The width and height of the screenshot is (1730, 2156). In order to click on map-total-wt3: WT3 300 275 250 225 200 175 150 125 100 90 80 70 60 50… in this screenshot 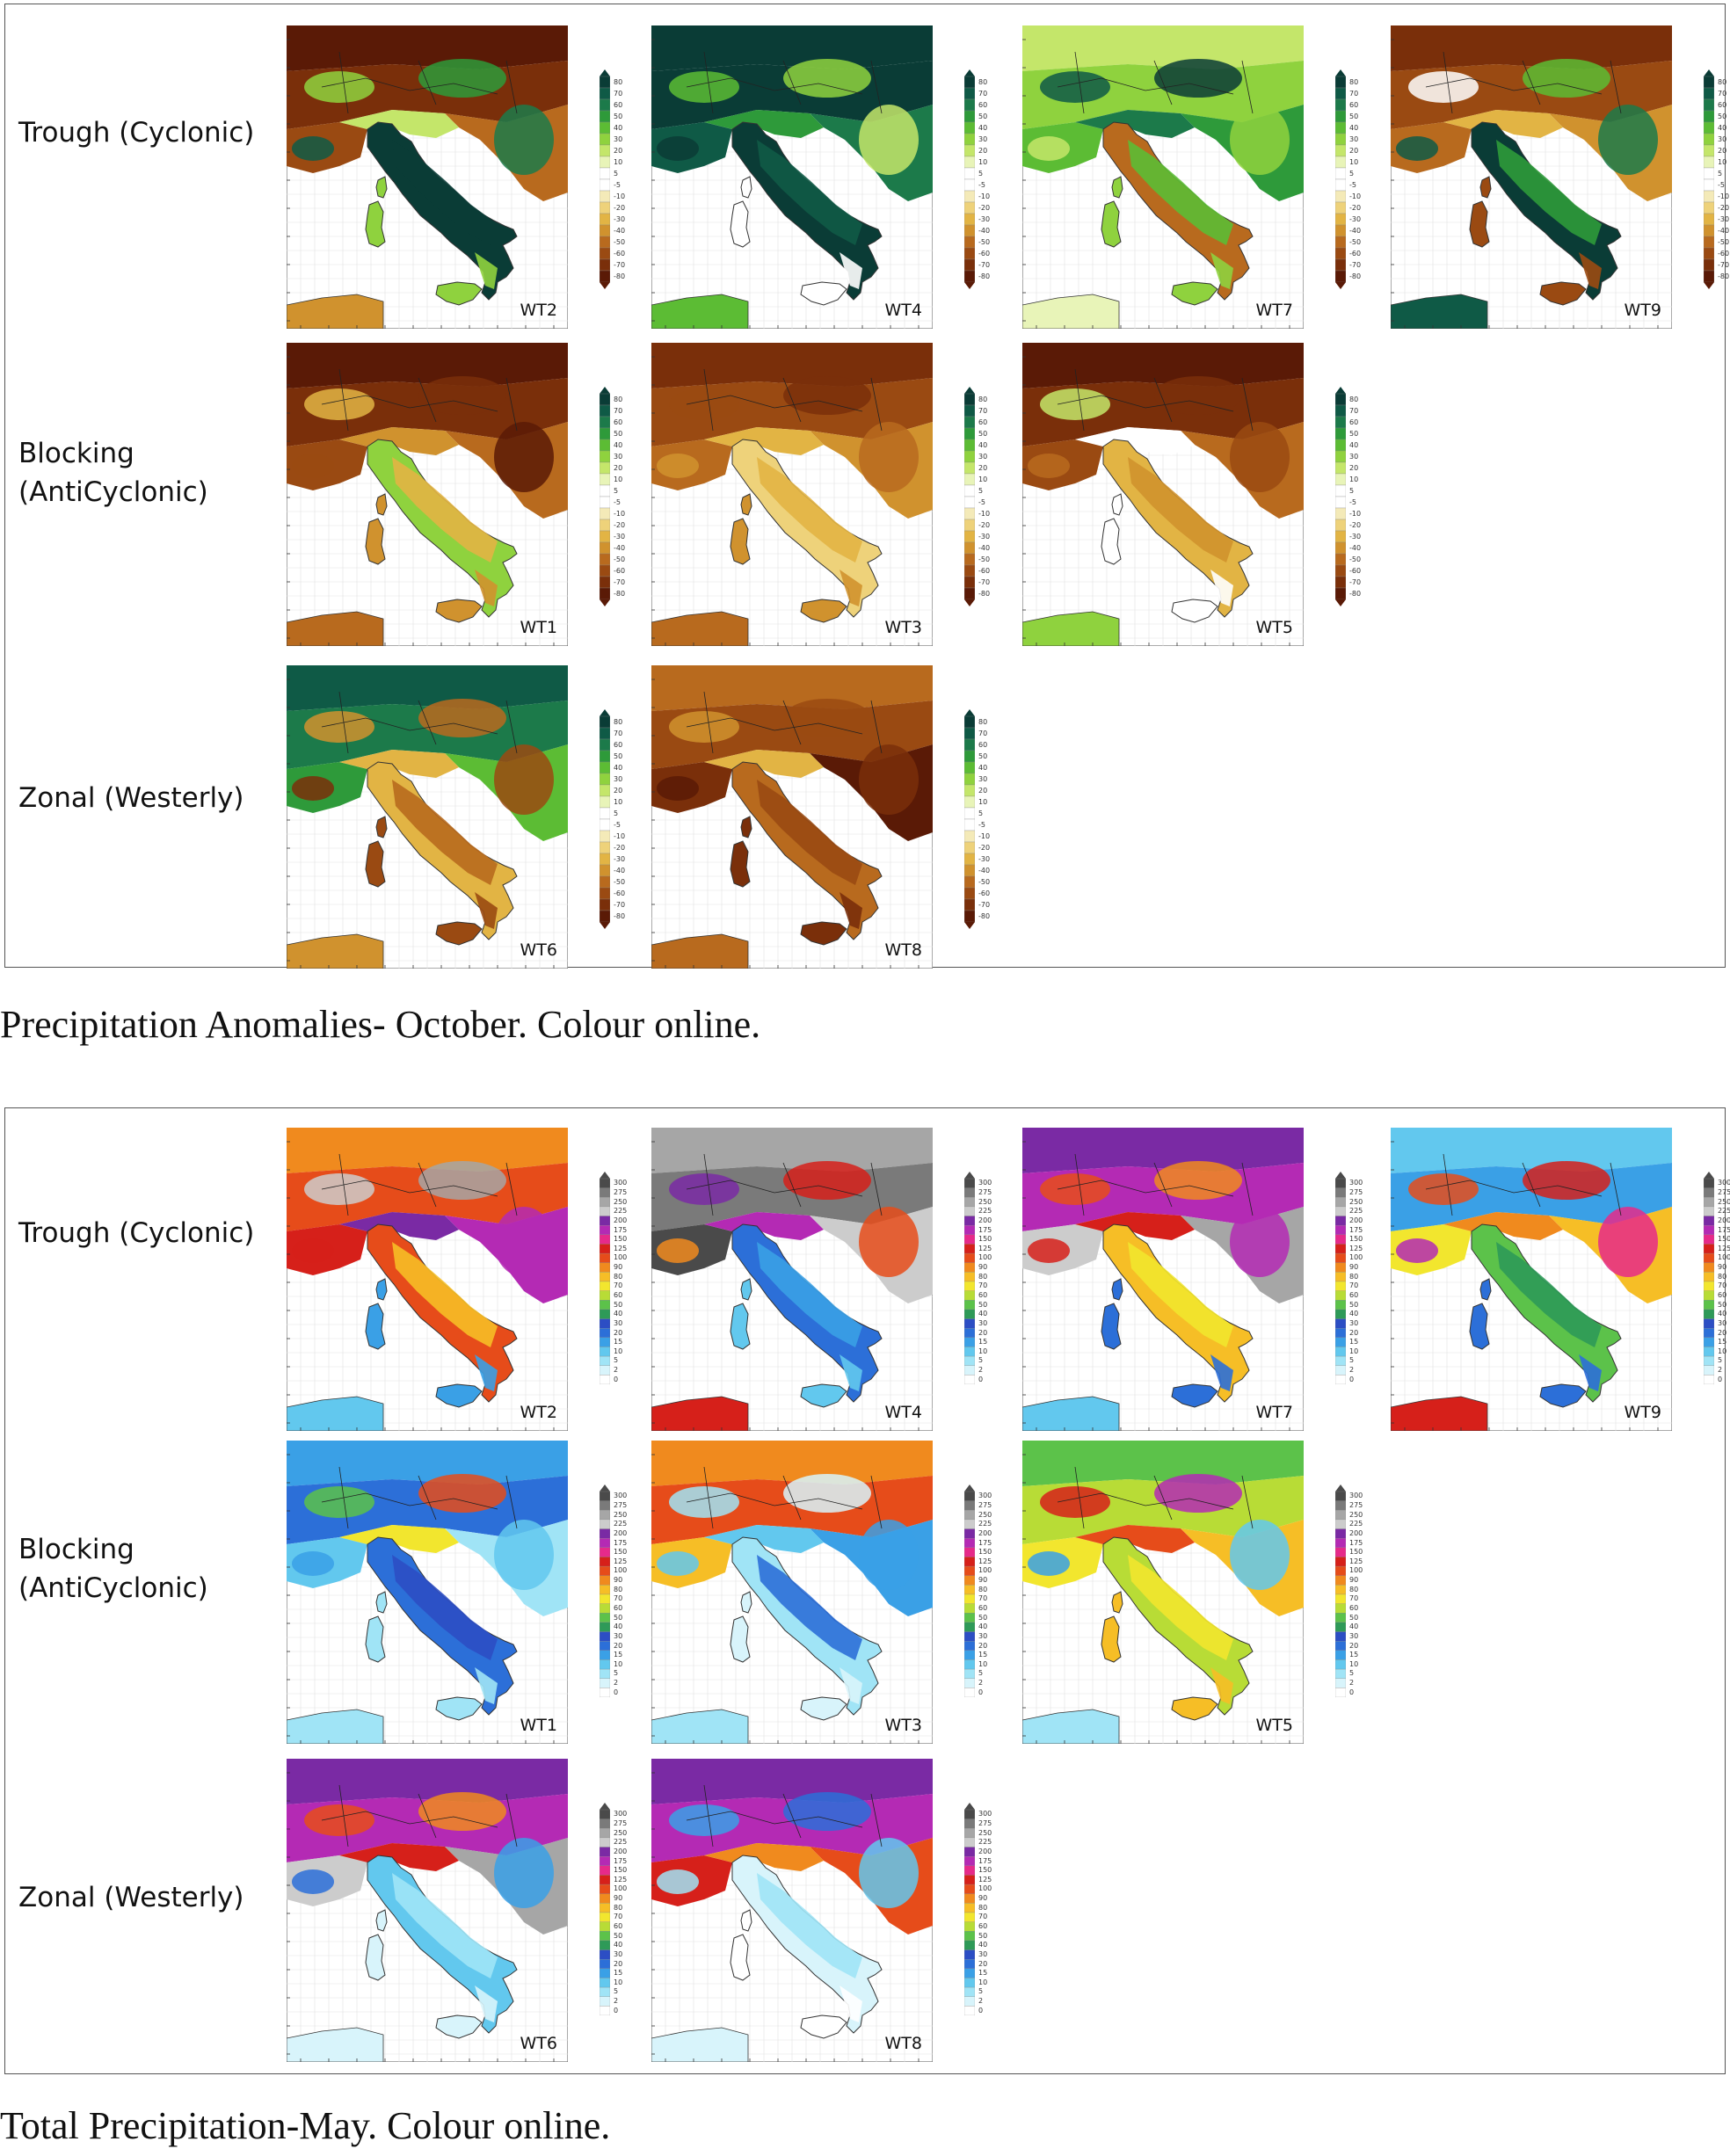, I will do `click(822, 1592)`.